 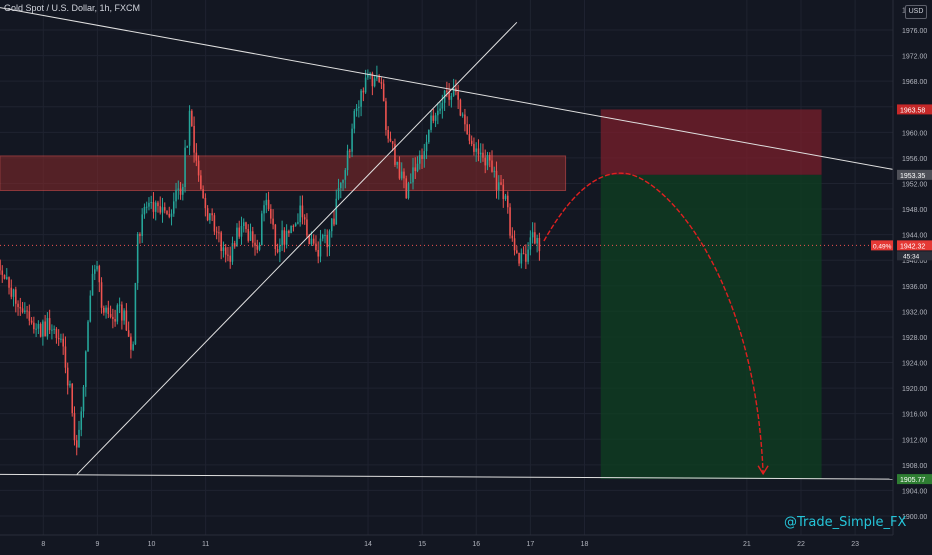 I want to click on take-profit-zone, so click(x=711, y=327).